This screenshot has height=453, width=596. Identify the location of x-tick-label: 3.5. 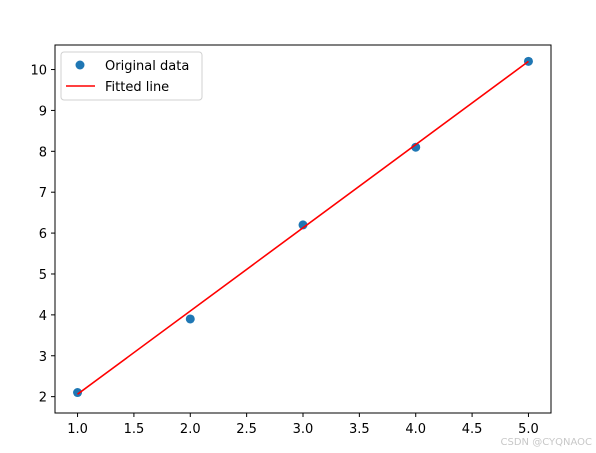
(359, 429).